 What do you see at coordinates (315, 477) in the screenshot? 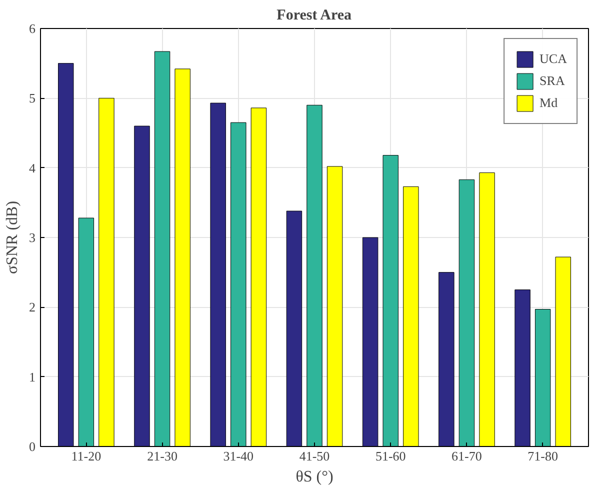
I see `x-axis-title: θS (°)` at bounding box center [315, 477].